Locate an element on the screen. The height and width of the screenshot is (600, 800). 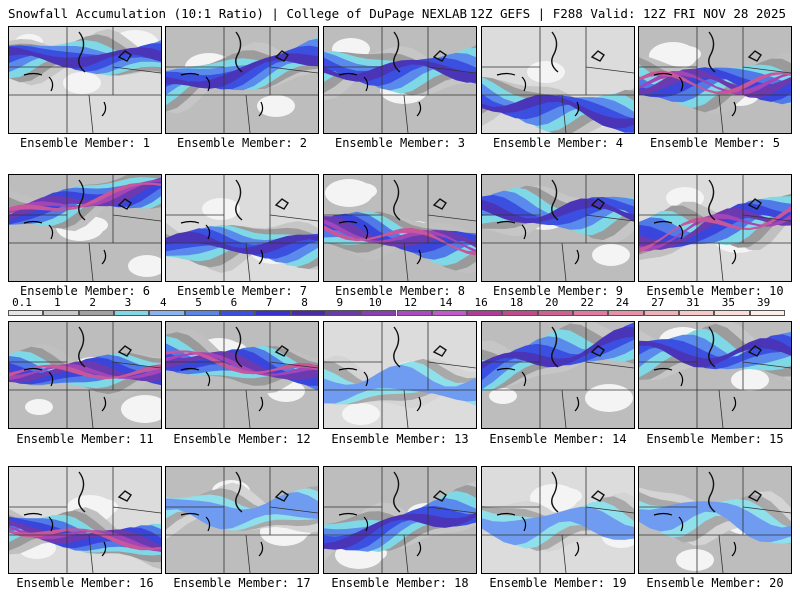
colorbar-tick-label: 2 is located at coordinates (92, 302).